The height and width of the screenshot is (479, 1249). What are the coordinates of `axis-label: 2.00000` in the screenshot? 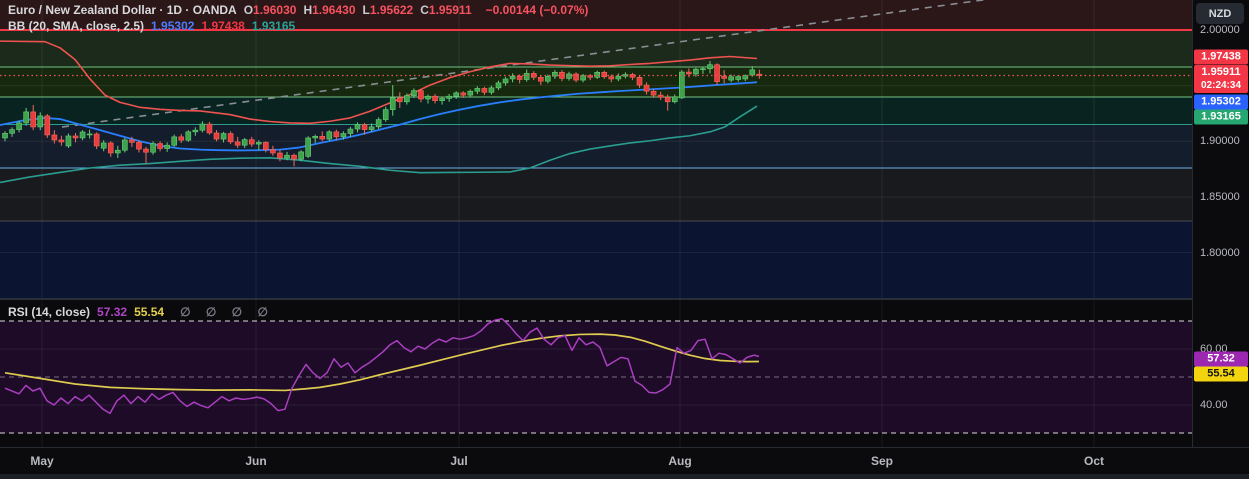 It's located at (1220, 30).